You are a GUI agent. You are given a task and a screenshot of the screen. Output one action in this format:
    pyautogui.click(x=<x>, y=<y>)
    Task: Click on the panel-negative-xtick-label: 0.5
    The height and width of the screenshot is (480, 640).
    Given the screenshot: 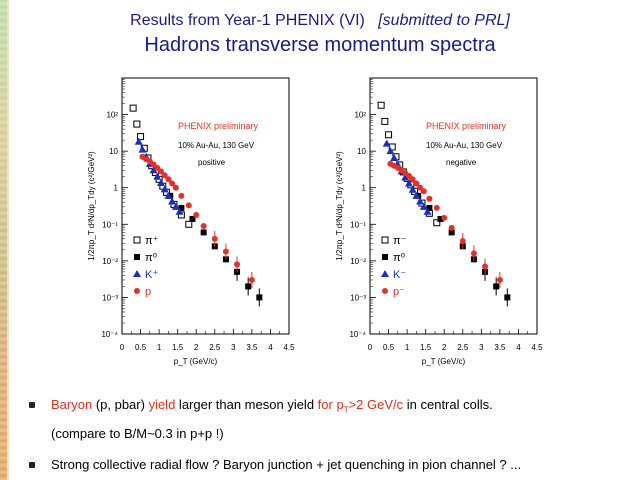 What is the action you would take?
    pyautogui.click(x=389, y=347)
    